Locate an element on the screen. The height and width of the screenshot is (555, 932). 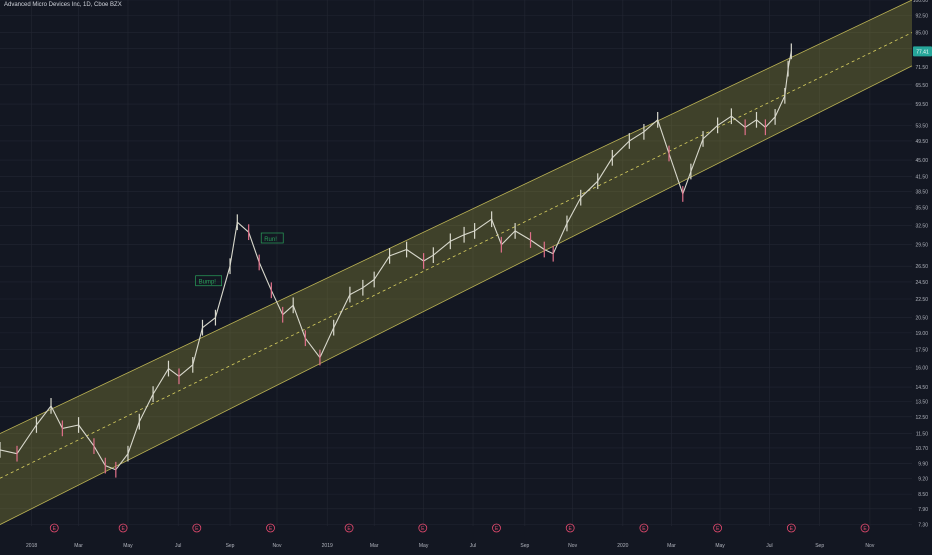
y-tick-label: 92.50 is located at coordinates (921, 17).